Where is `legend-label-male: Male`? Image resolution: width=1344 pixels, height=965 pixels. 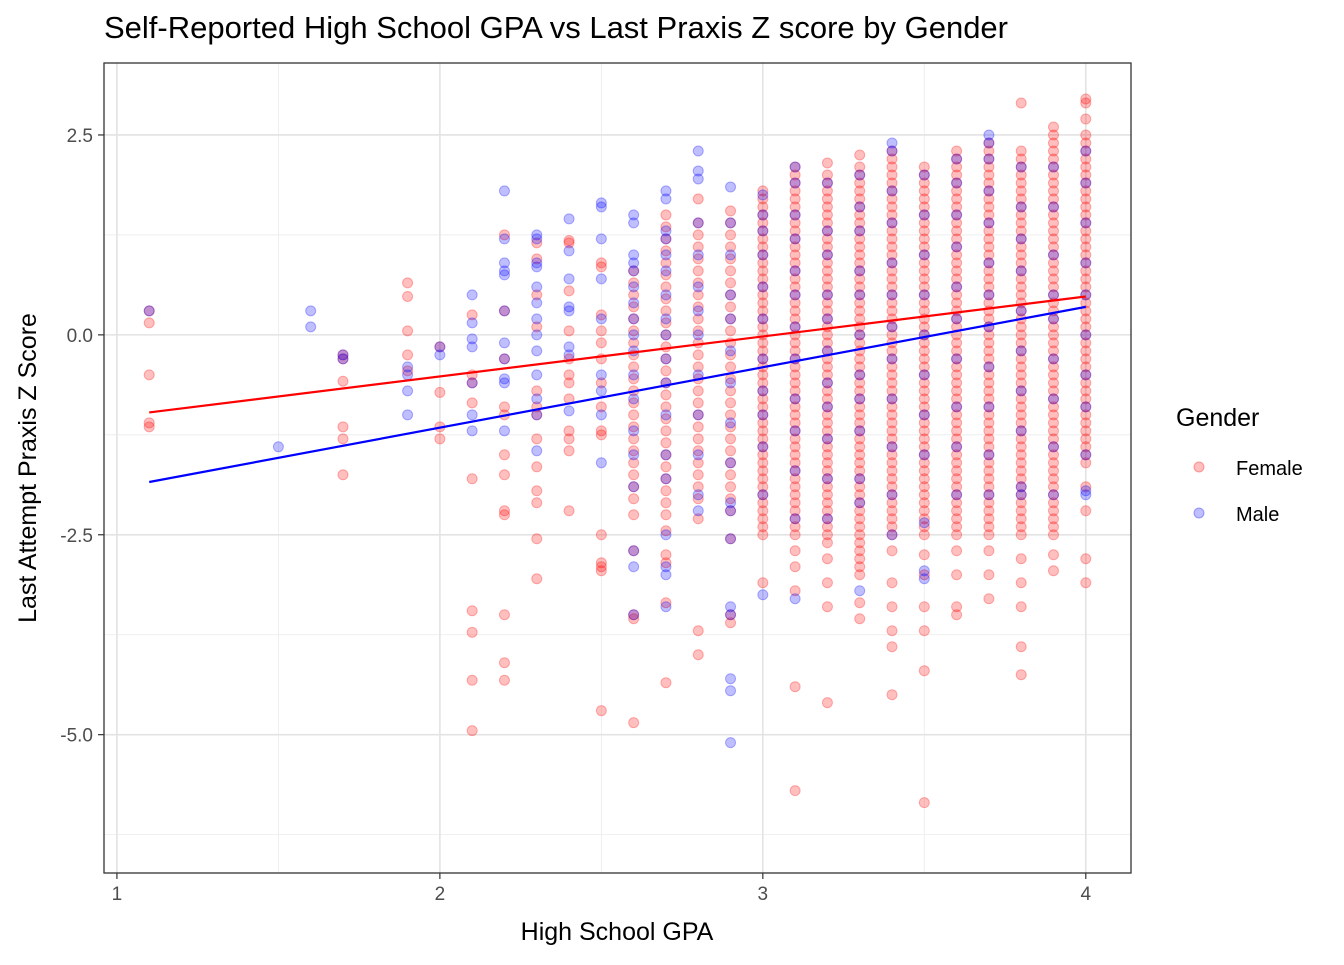 legend-label-male: Male is located at coordinates (1257, 515).